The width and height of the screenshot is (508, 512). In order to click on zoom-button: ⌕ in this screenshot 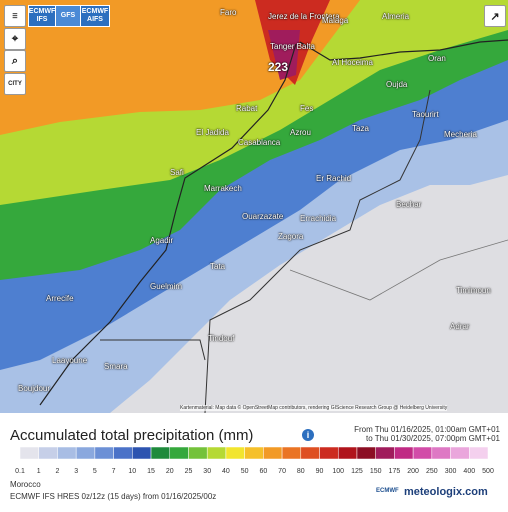, I will do `click(15, 61)`.